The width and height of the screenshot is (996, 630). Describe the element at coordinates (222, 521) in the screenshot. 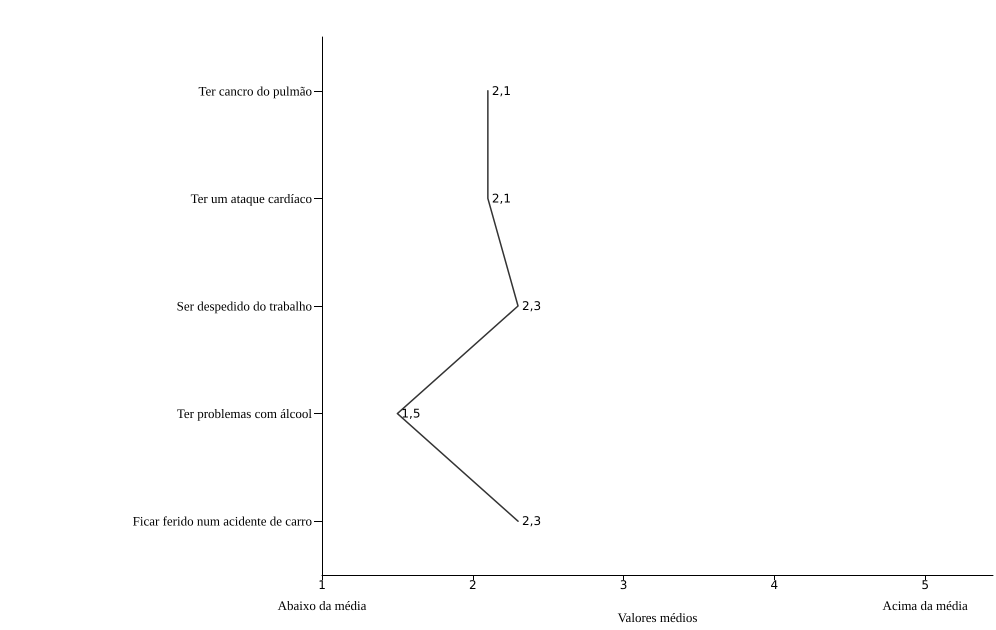

I see `y-tick-label: Ficar ferido num acidente de carro` at that location.